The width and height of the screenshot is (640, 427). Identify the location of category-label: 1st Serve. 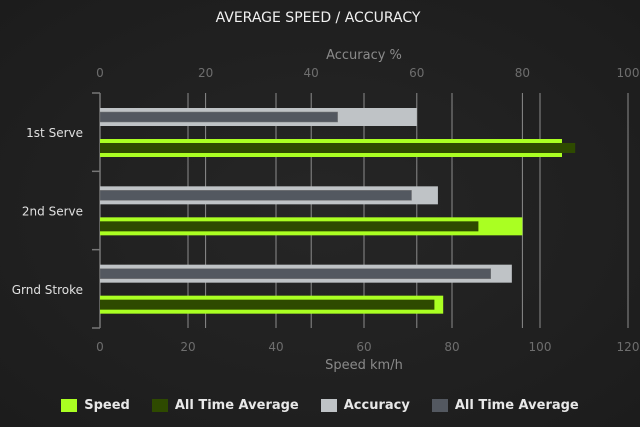
(54, 133).